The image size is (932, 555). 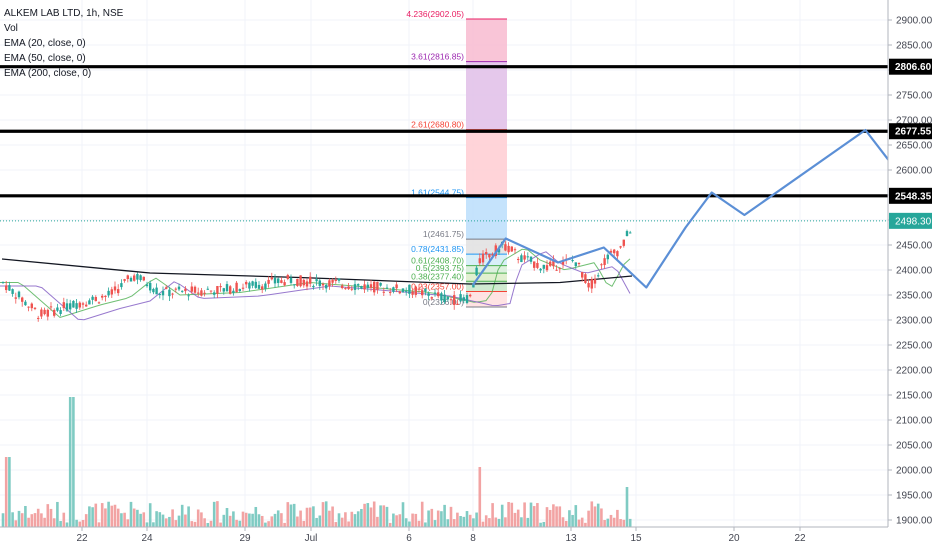 What do you see at coordinates (913, 196) in the screenshot?
I see `key-level-label: 2548.35` at bounding box center [913, 196].